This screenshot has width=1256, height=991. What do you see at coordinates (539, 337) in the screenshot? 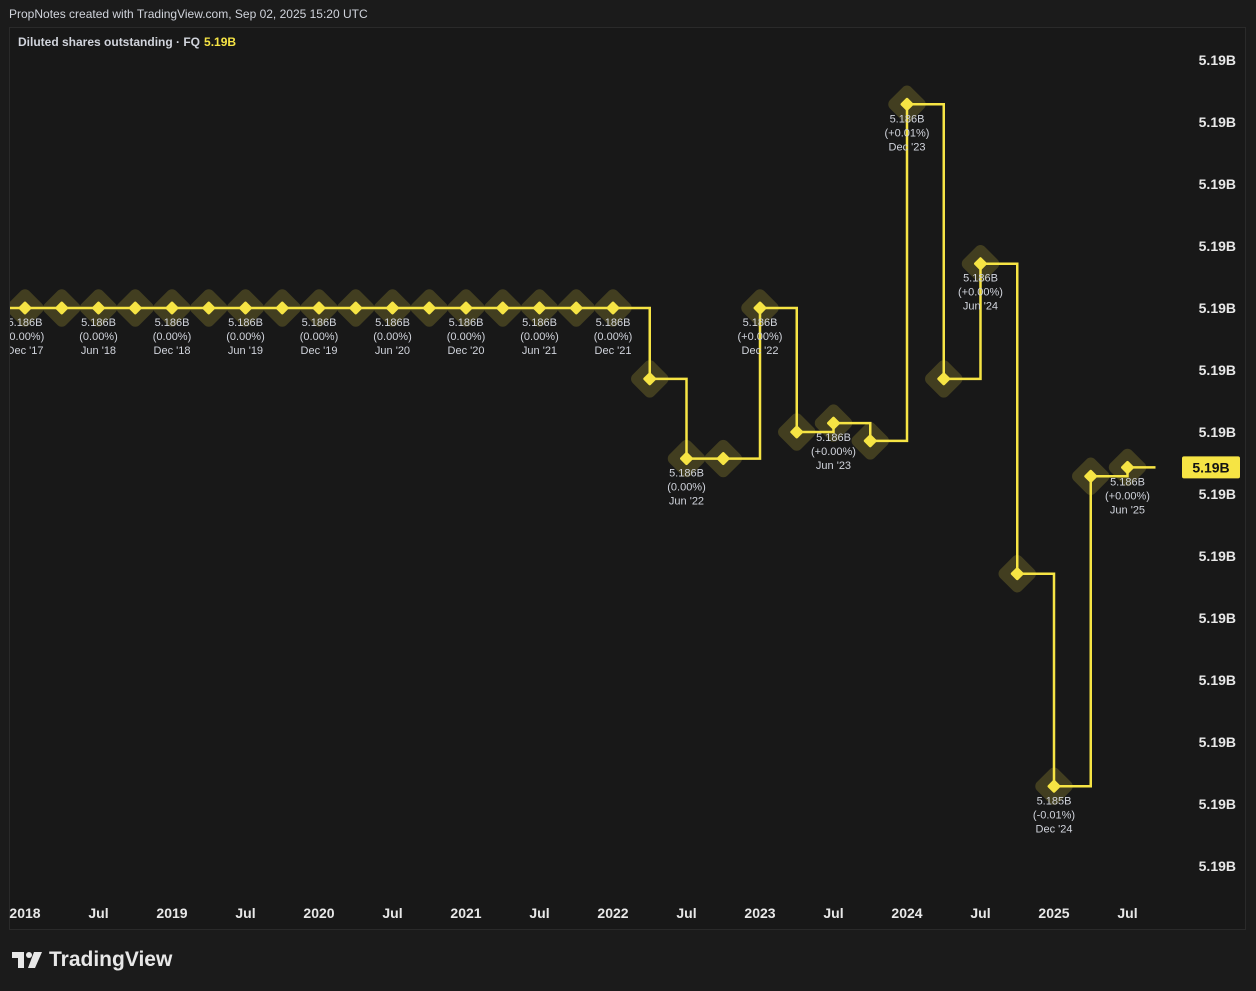
I see `data-label-2021-06-line2: (0.00%)` at bounding box center [539, 337].